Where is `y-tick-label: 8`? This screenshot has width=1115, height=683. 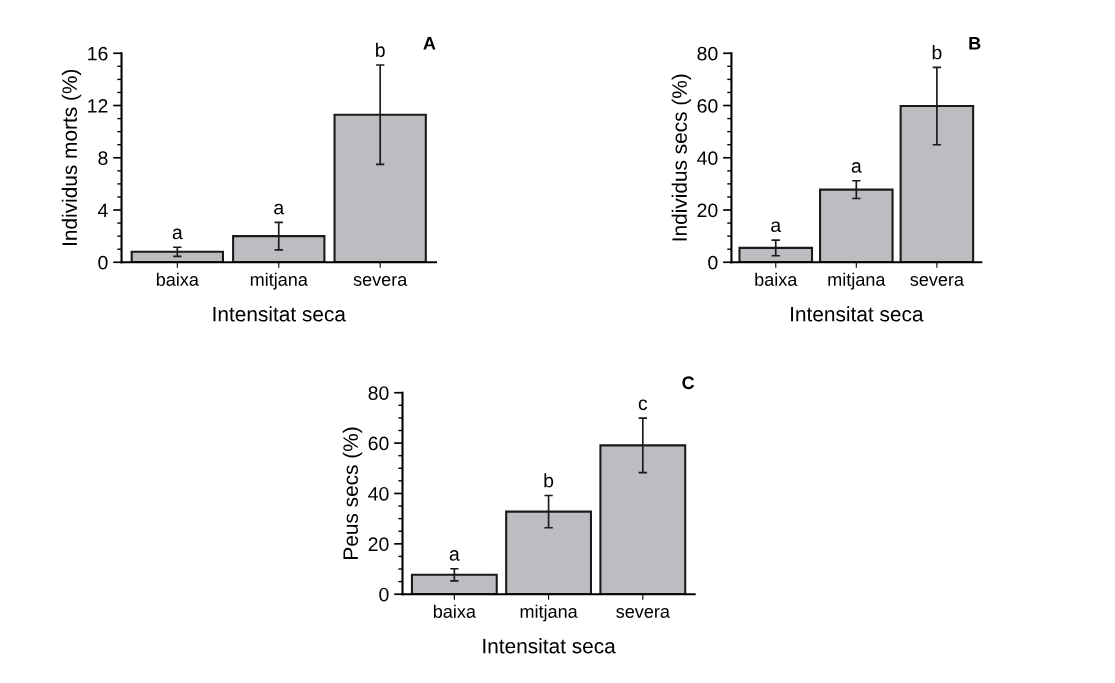 y-tick-label: 8 is located at coordinates (103, 158).